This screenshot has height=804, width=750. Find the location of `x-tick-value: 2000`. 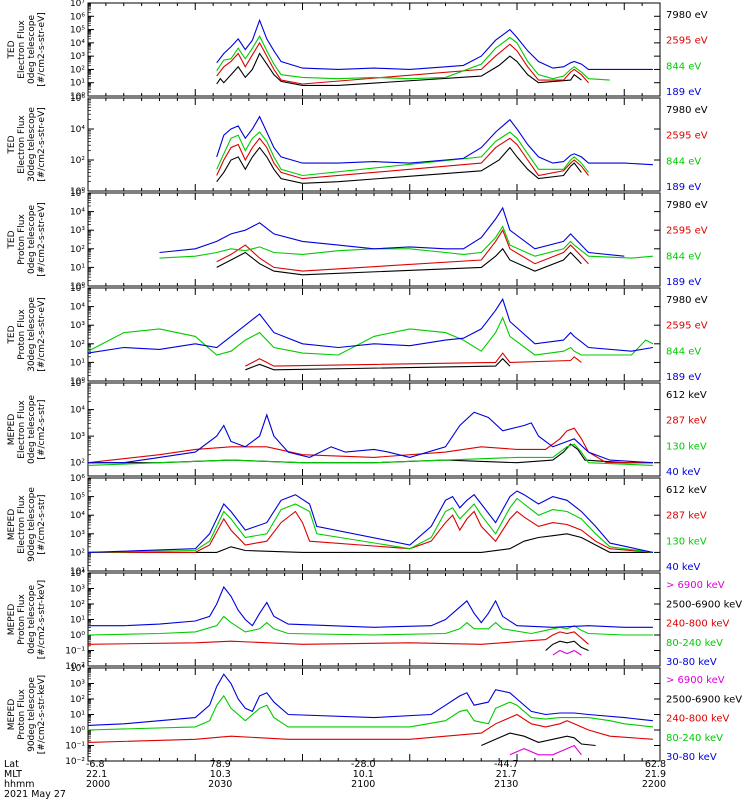

x-tick-value: 2000 is located at coordinates (98, 784).